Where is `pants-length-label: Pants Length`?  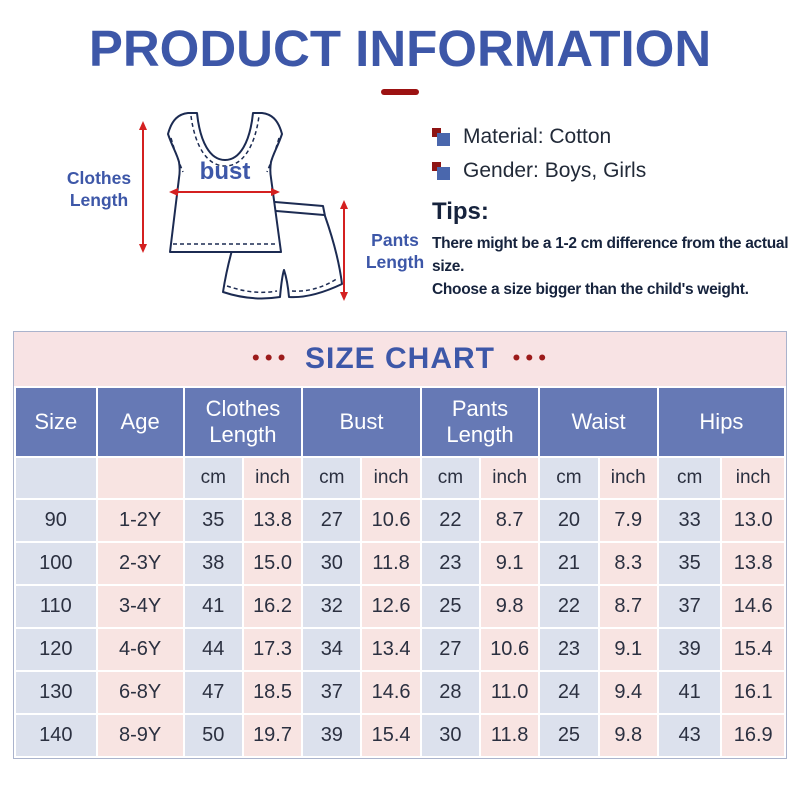
pants-length-label: Pants Length is located at coordinates (395, 250).